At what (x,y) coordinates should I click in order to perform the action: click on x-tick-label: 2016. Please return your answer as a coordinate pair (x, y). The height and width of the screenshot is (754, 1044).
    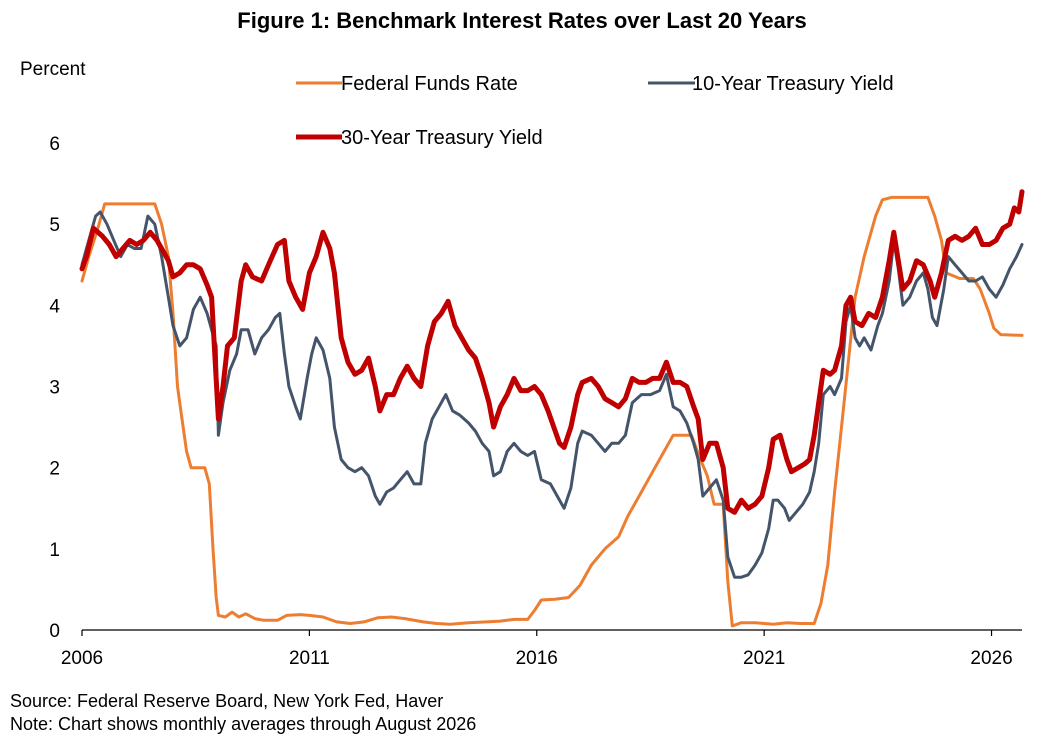
    Looking at the image, I should click on (537, 658).